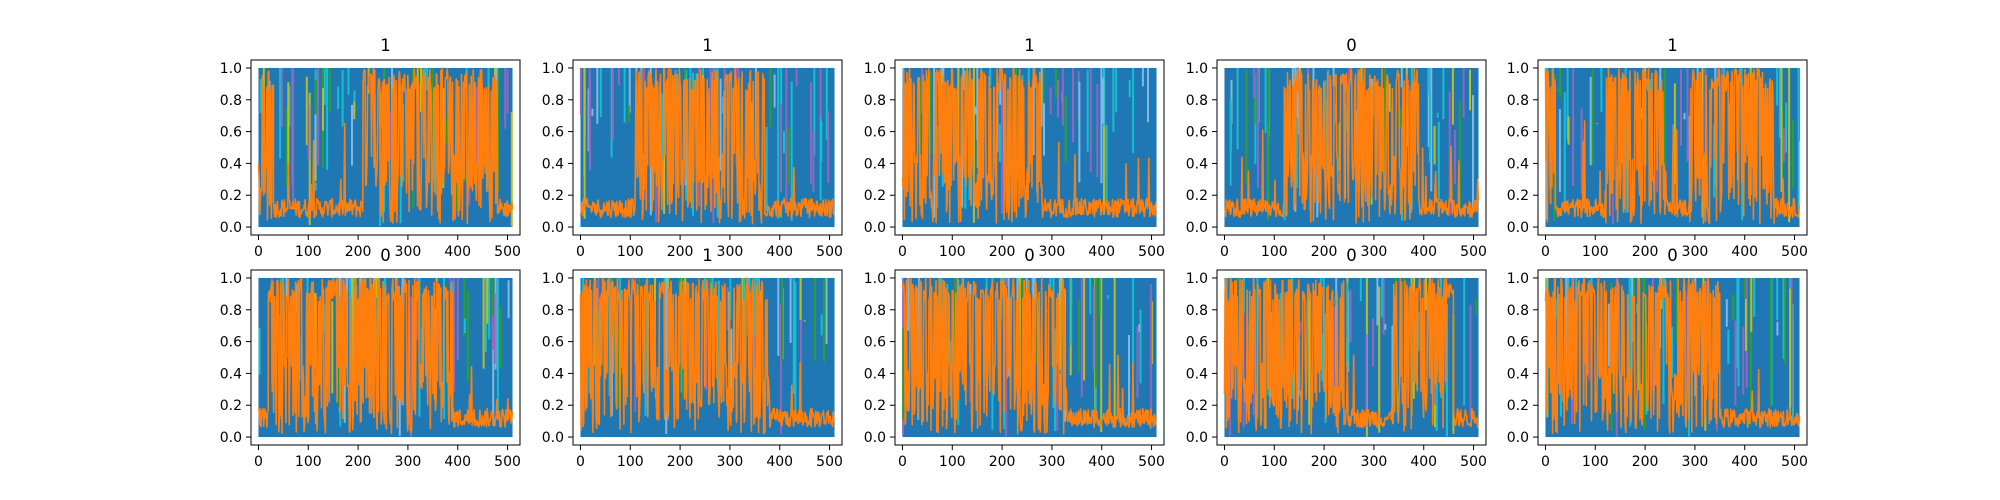  I want to click on subplot-9: 0 100 200 300 400 500 0.0 0.2 0.4 0.6 0.8 1.0 0, so click(1336, 358).